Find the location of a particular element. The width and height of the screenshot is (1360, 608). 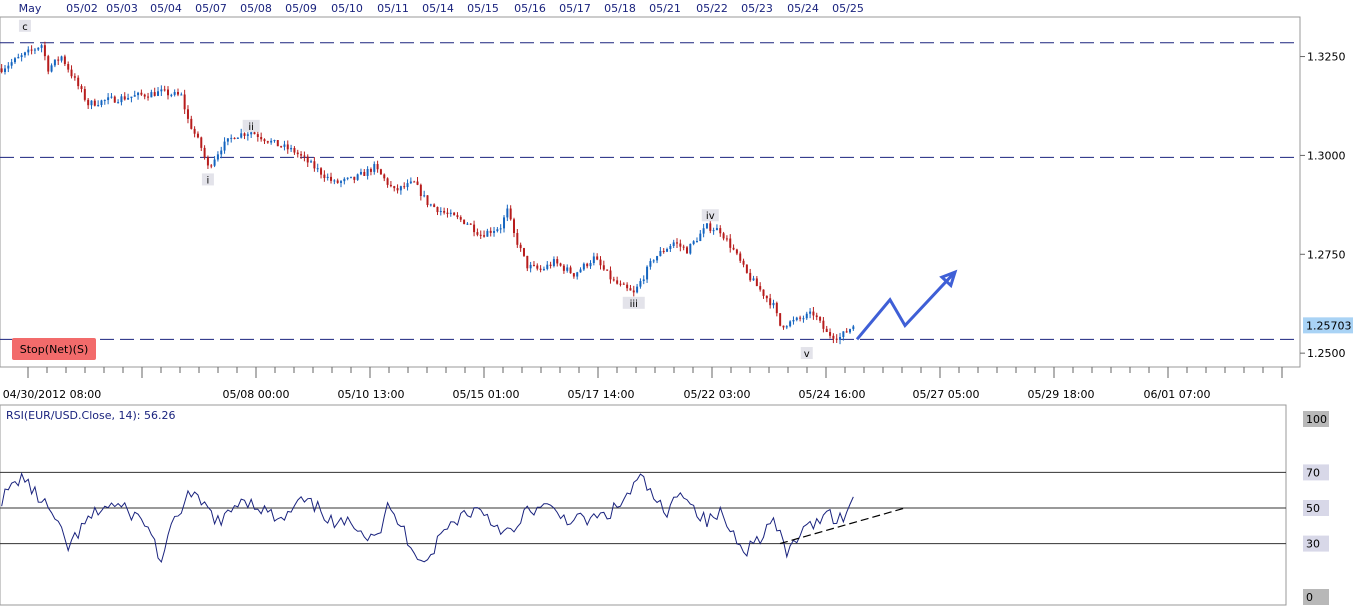

wave-label: v is located at coordinates (807, 354).